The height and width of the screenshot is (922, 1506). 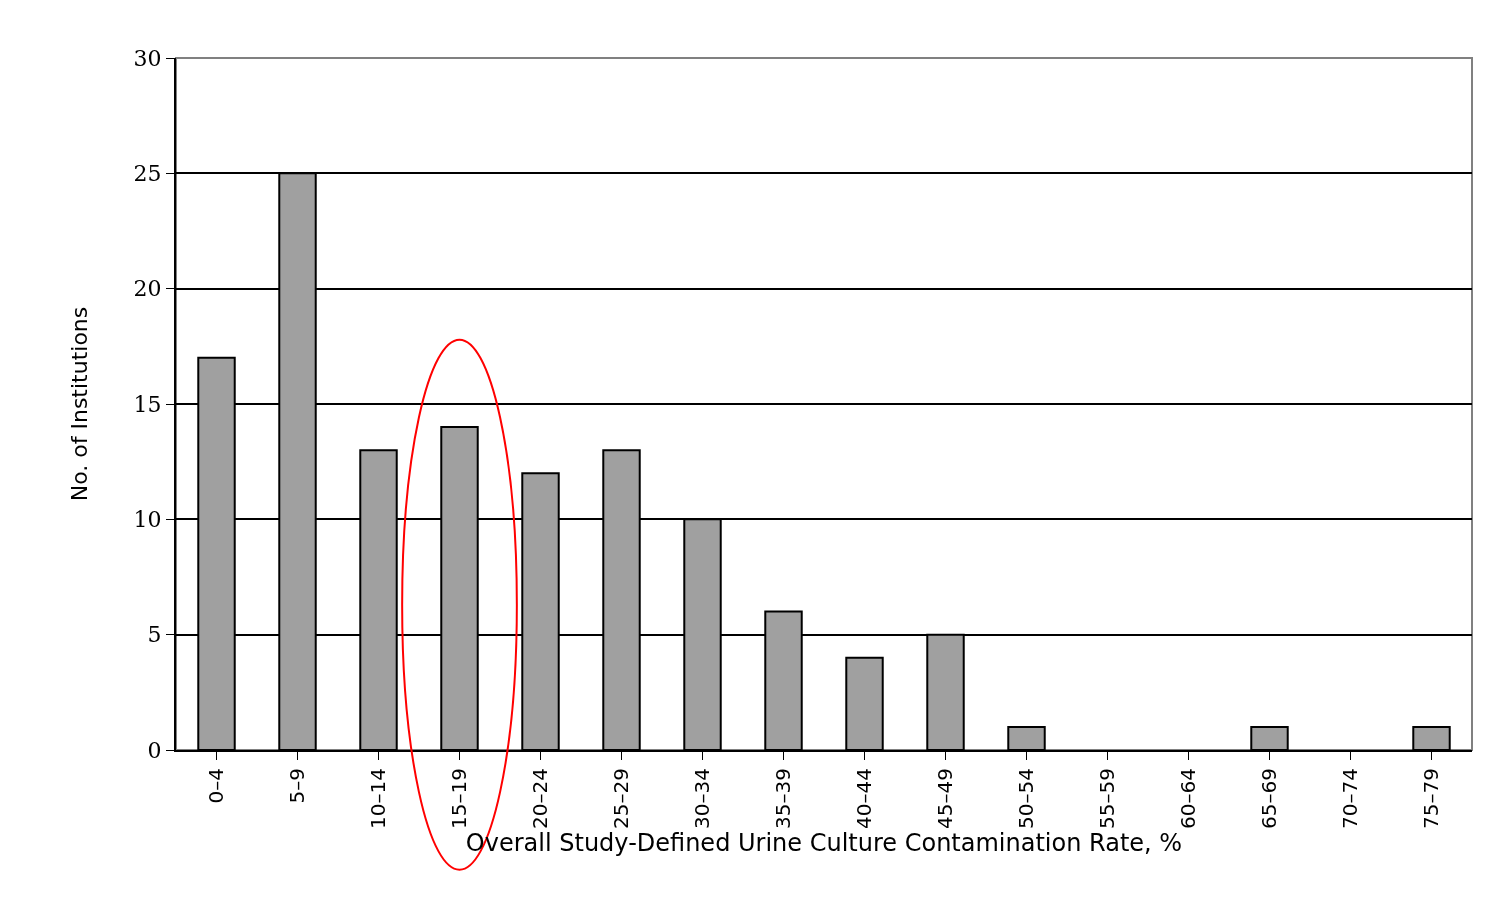 What do you see at coordinates (297, 786) in the screenshot?
I see `x-tick-label: 5–9` at bounding box center [297, 786].